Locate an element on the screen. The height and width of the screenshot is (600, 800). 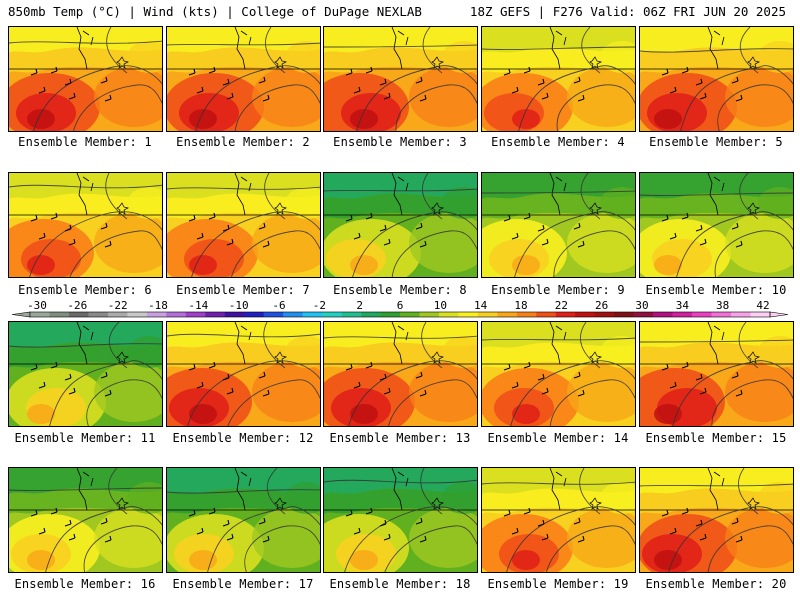
colorbar-tick-label: 6 is located at coordinates (400, 305).